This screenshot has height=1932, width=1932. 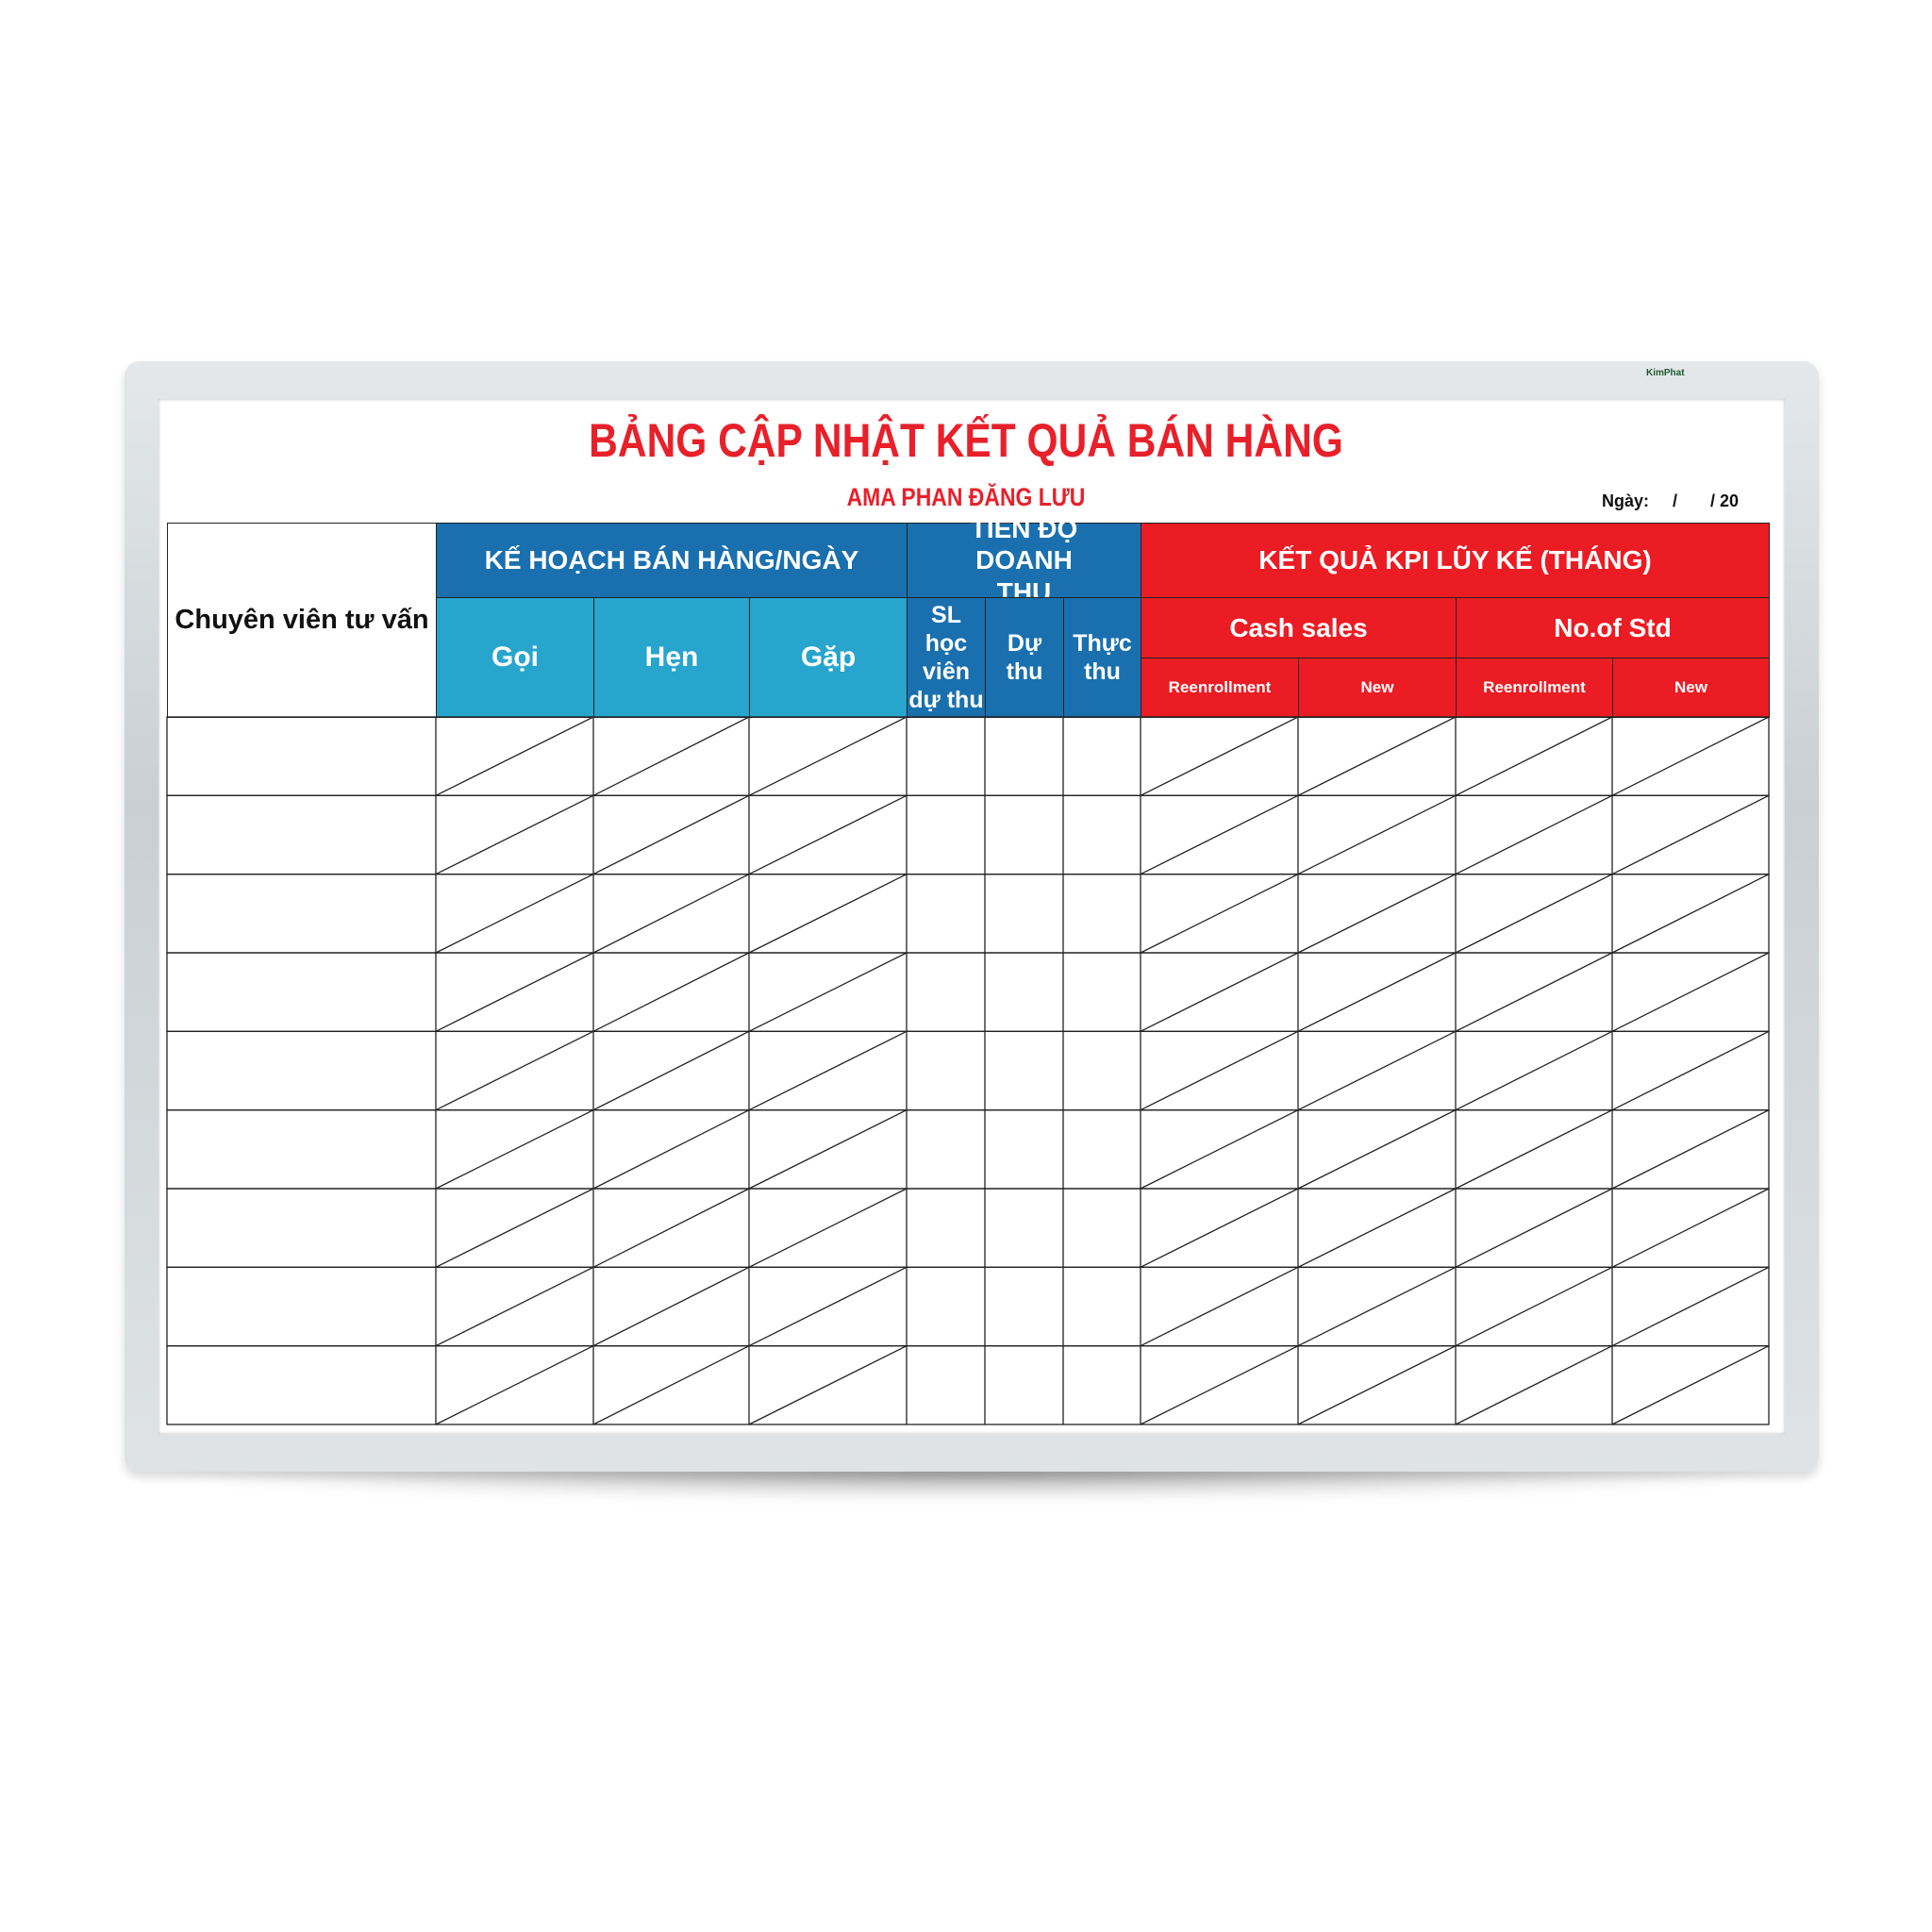 What do you see at coordinates (1025, 658) in the screenshot?
I see `progress-col-expected: Dự thu` at bounding box center [1025, 658].